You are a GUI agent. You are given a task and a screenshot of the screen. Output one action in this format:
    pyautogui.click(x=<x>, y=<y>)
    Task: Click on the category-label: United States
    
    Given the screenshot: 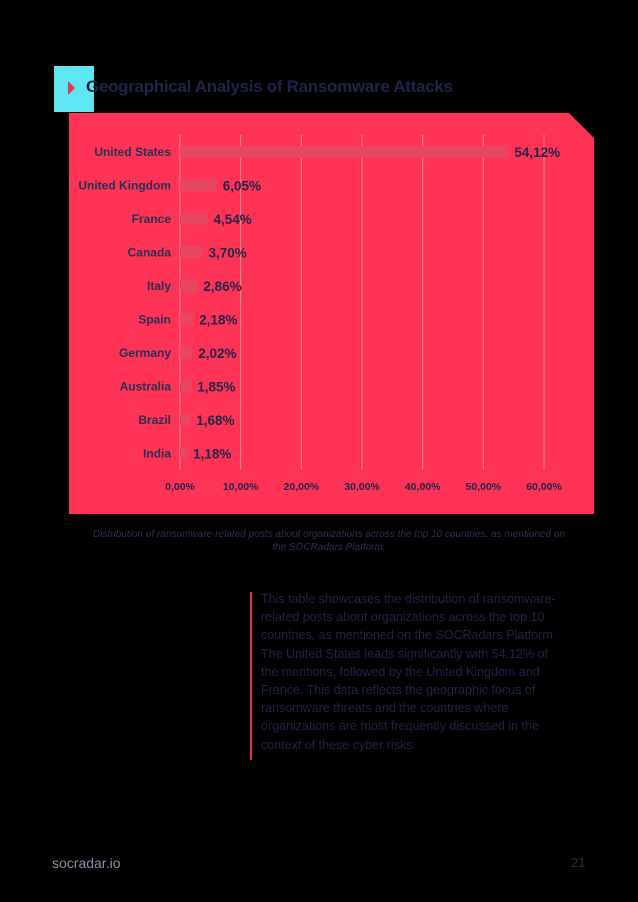 What is the action you would take?
    pyautogui.click(x=132, y=152)
    